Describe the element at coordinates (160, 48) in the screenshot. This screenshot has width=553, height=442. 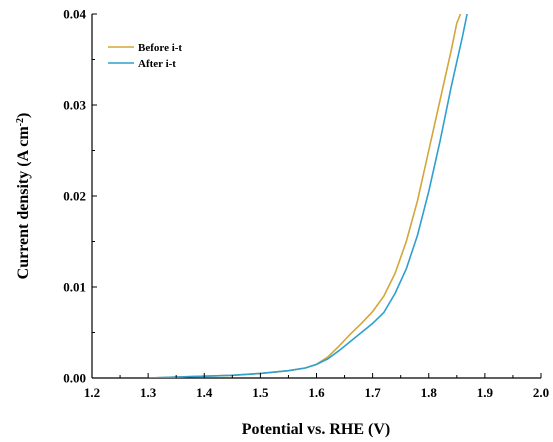
I see `legend-label-1: Before i-t` at that location.